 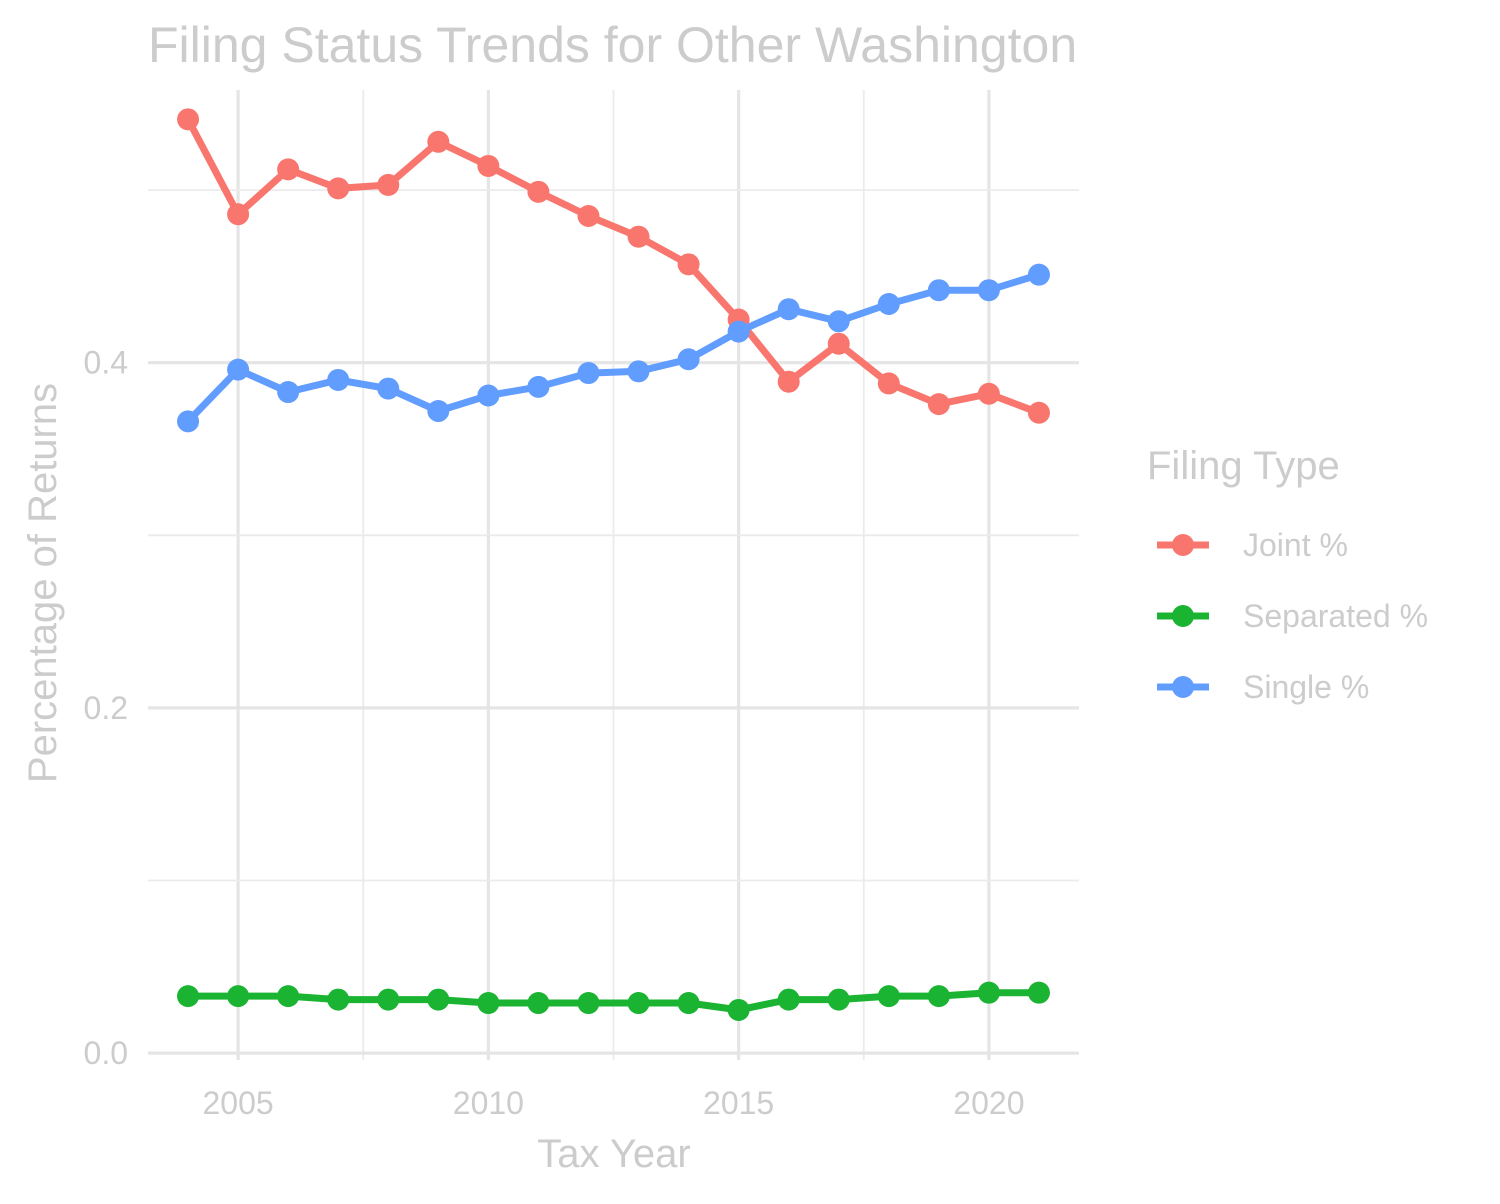 I want to click on x-tick-label: 2005, so click(x=238, y=1103).